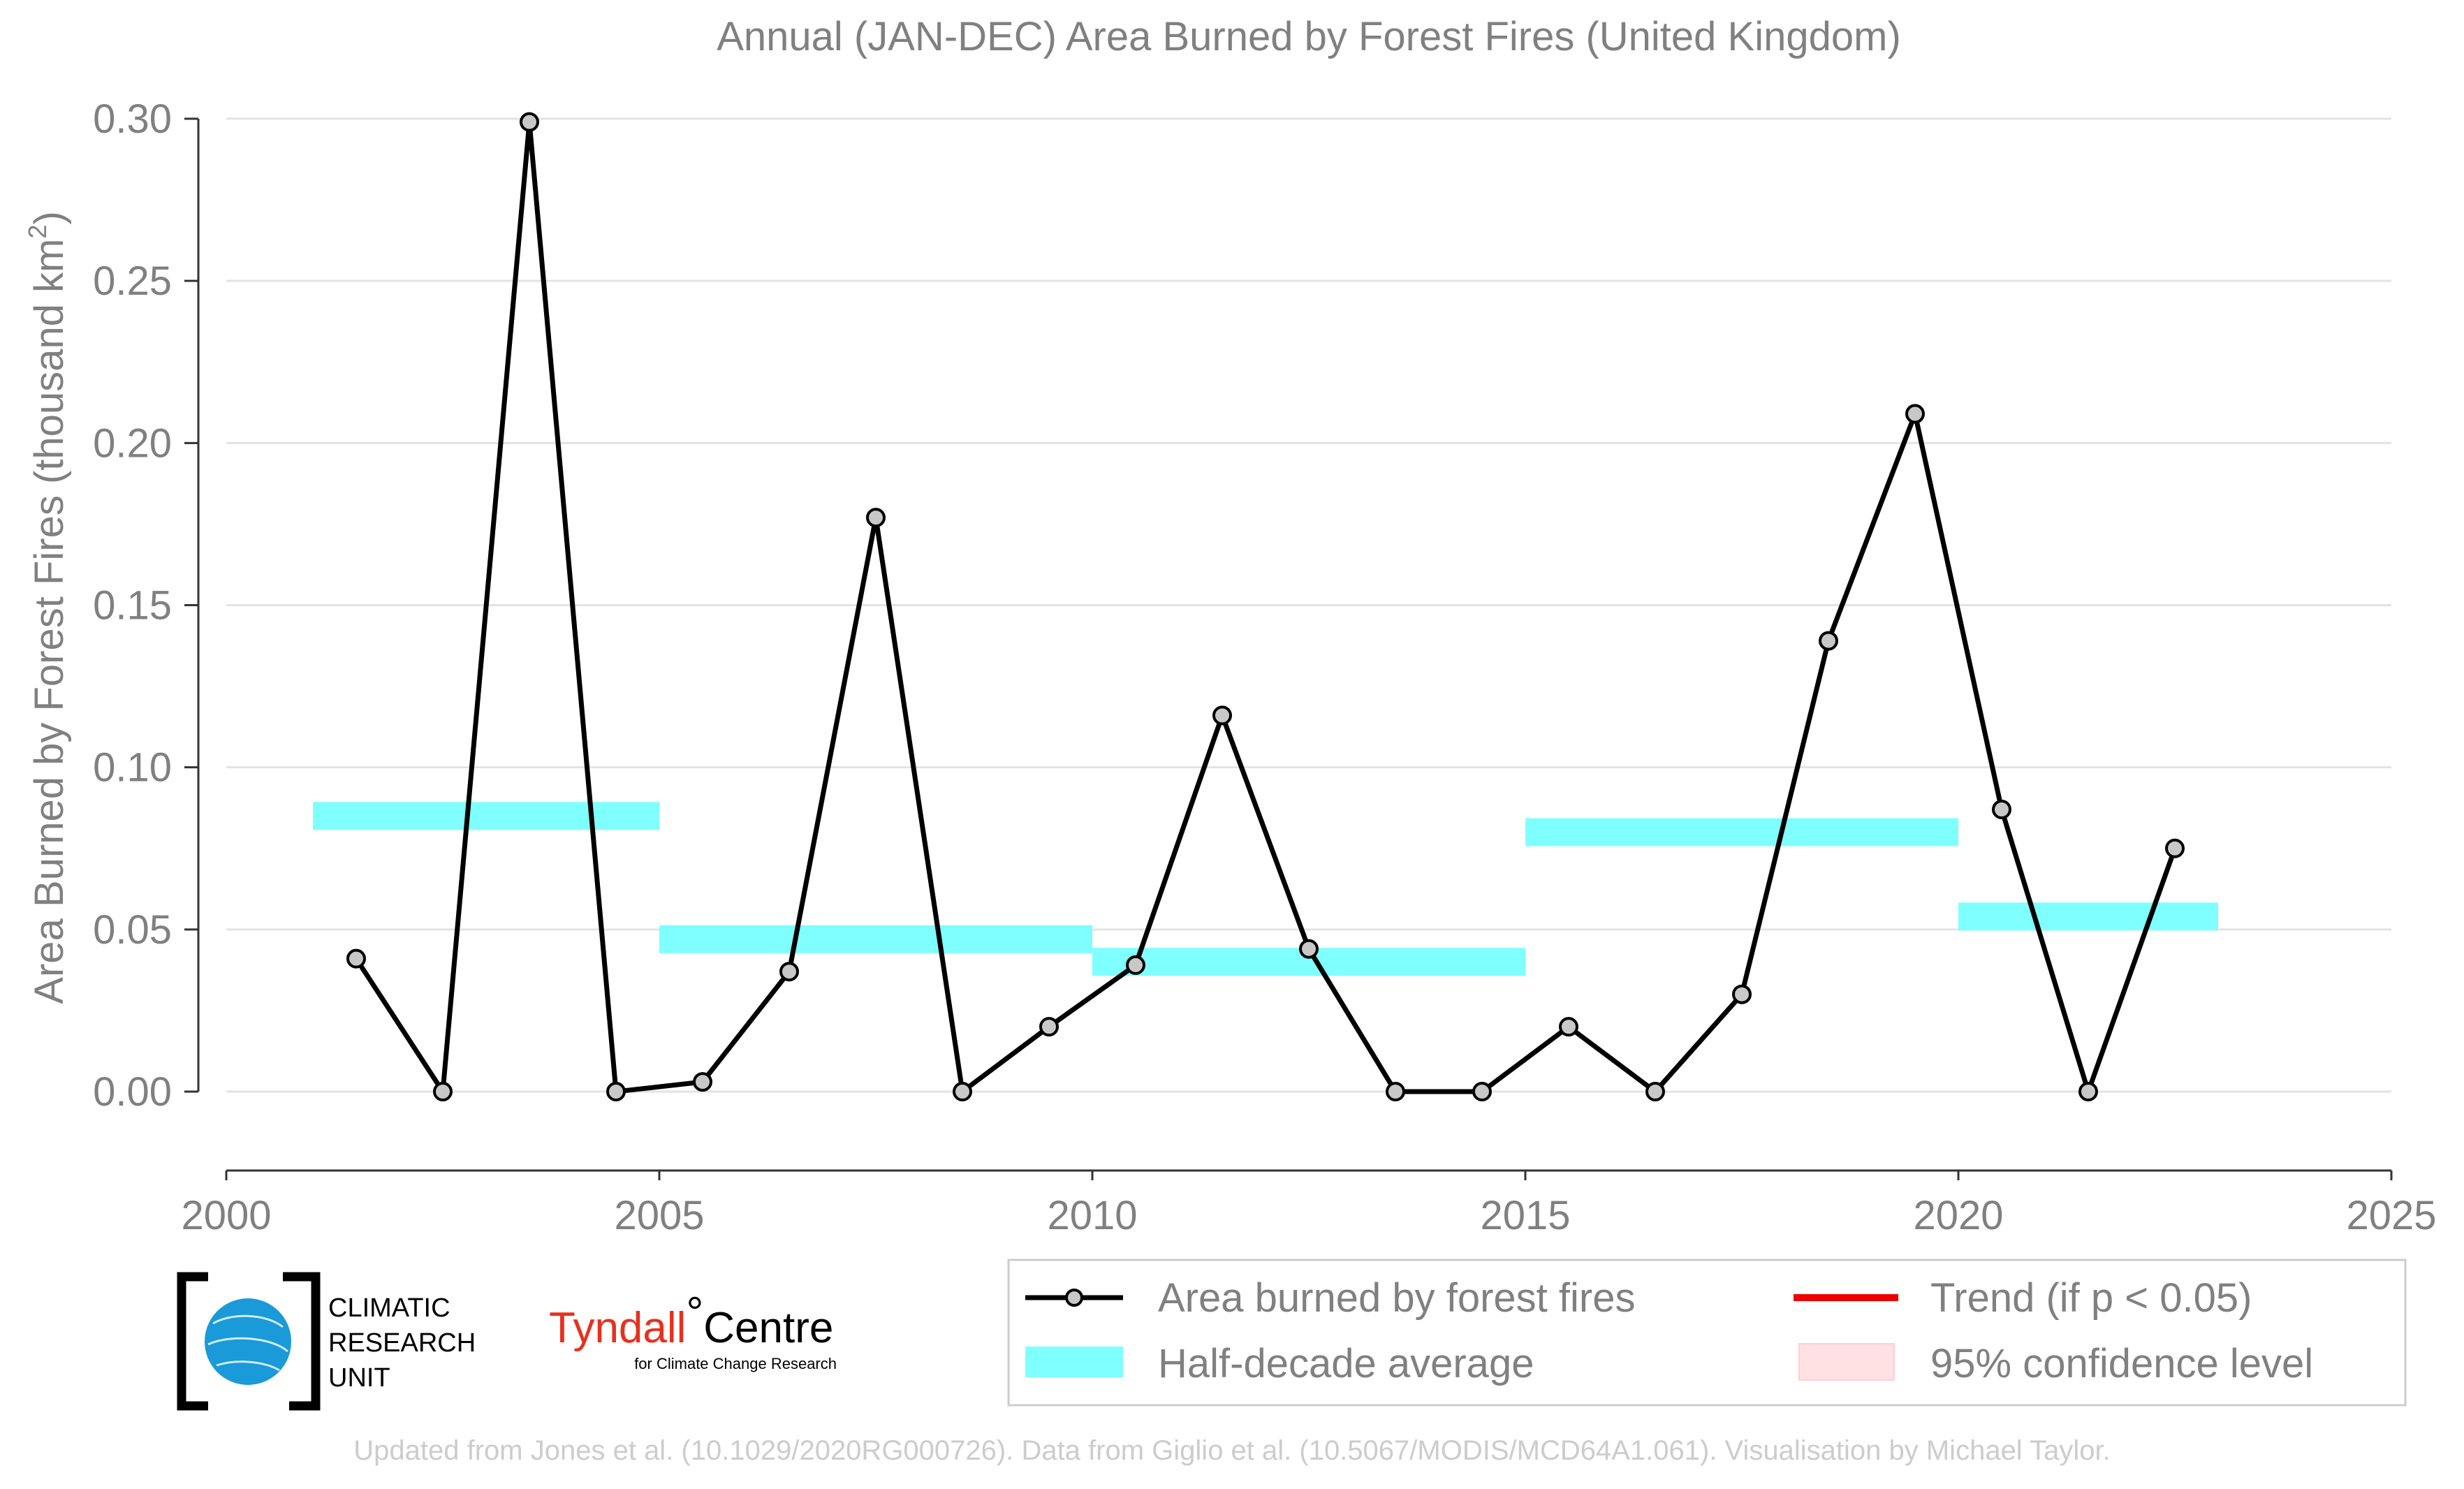 The height and width of the screenshot is (1489, 2464). Describe the element at coordinates (389, 1308) in the screenshot. I see `cru-text-line1: CLIMATIC` at that location.